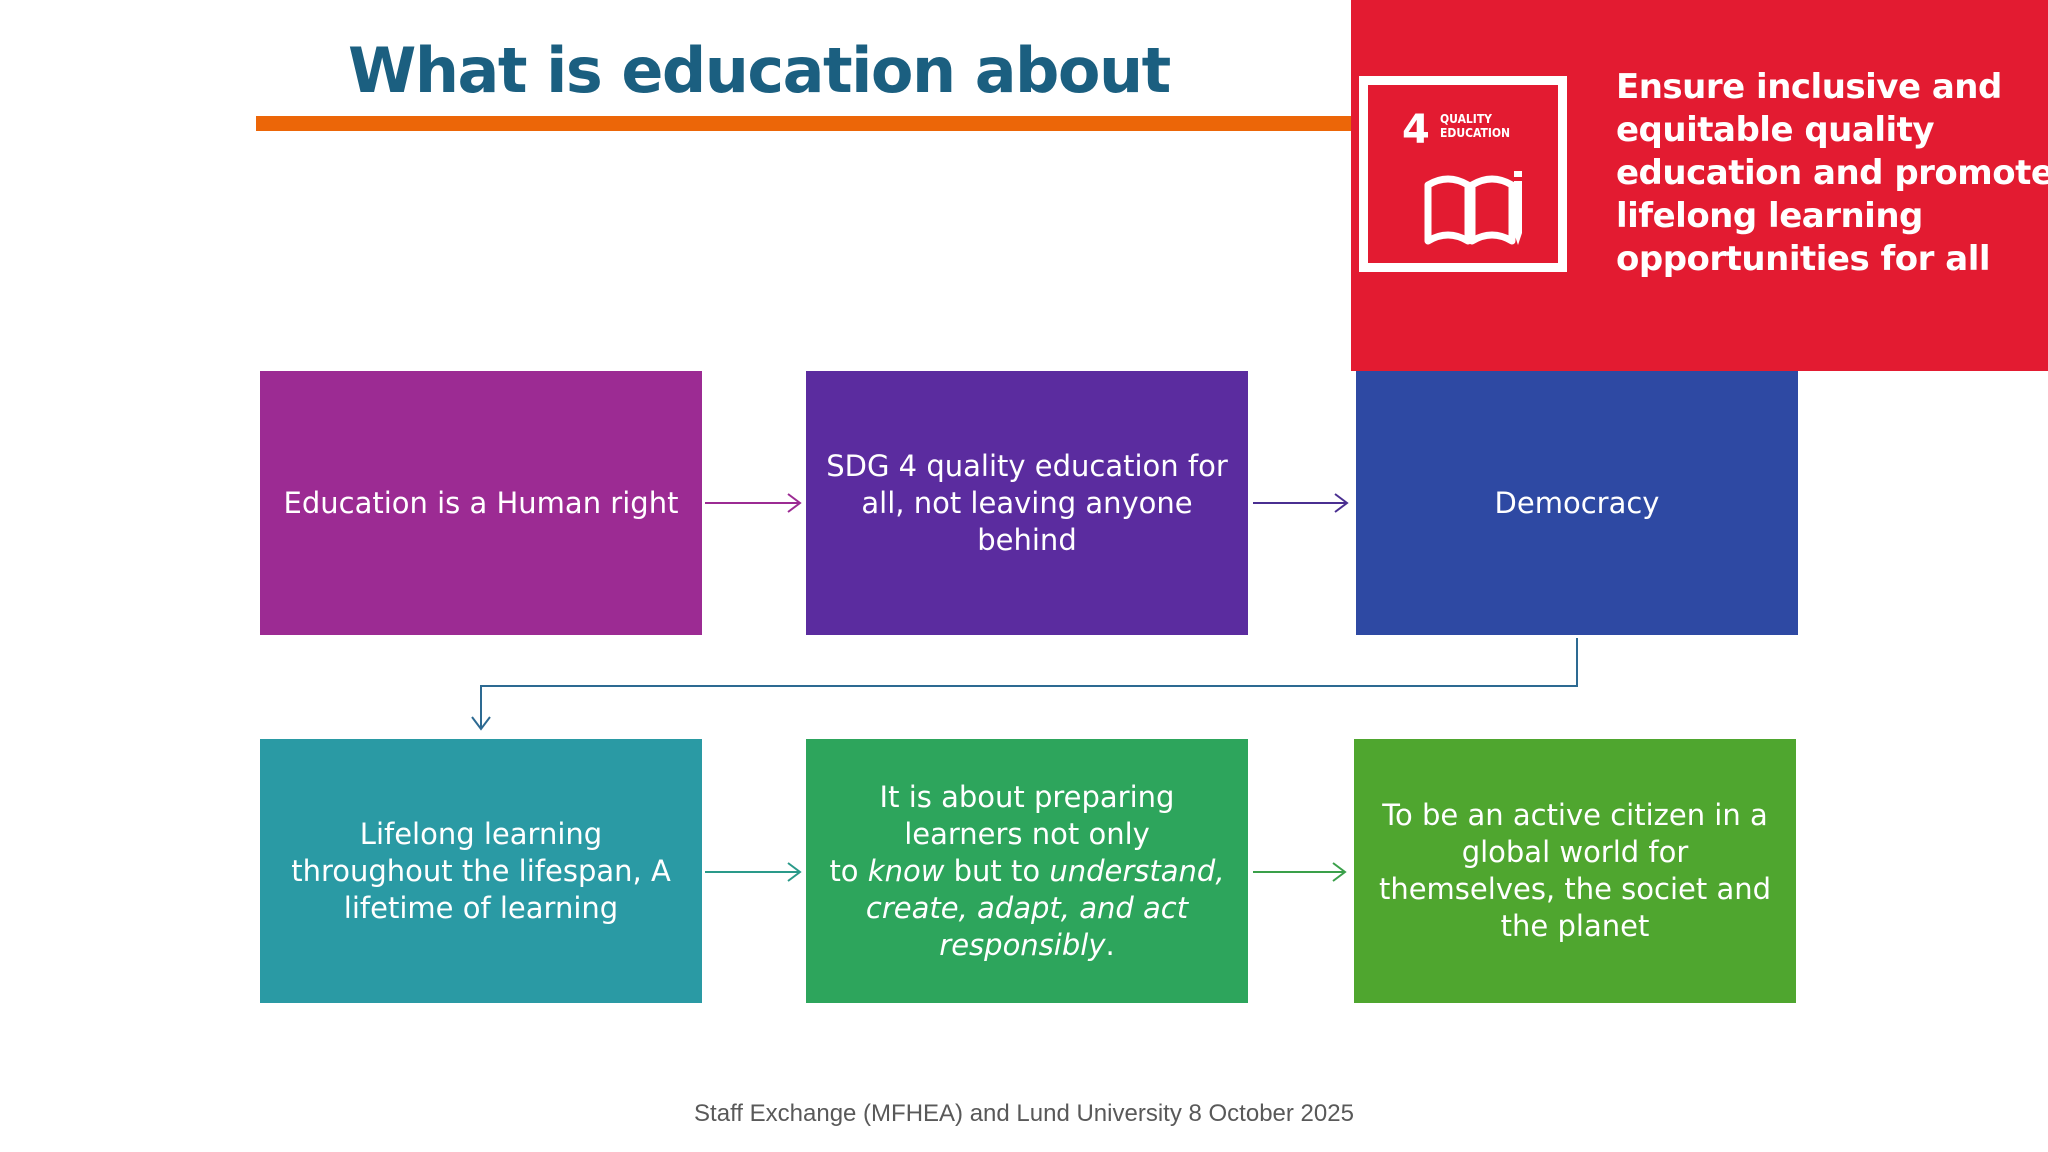  I want to click on sdg-statement-line: lifelong learning, so click(1769, 216).